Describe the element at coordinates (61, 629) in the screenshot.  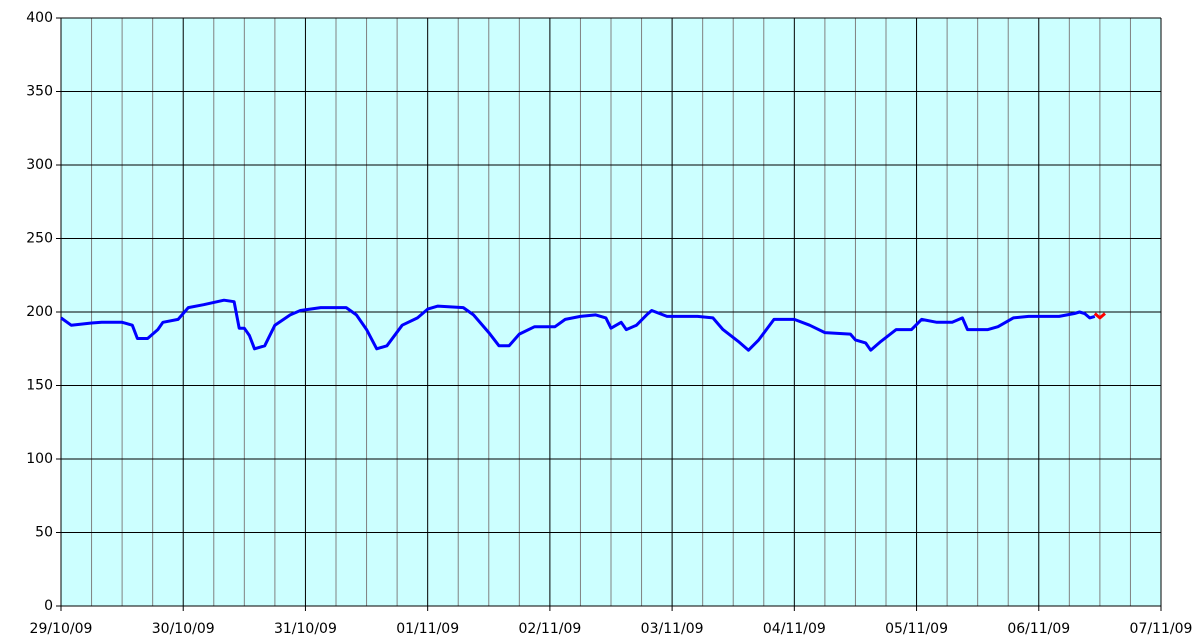
I see `x-tick-label: 29/10/09` at that location.